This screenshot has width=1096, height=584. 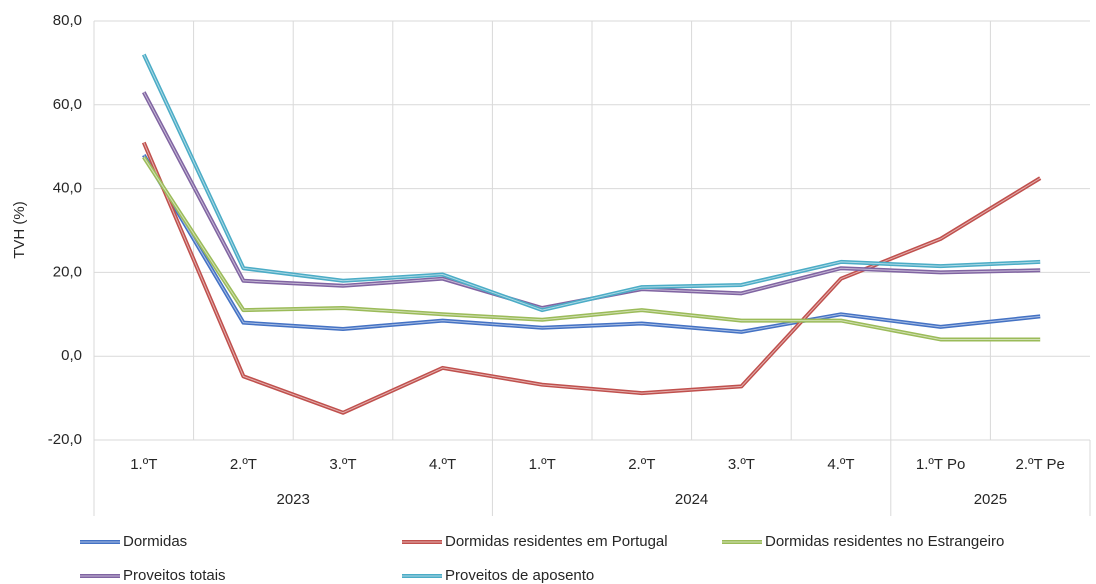 What do you see at coordinates (174, 575) in the screenshot?
I see `legend-label: Proveitos totais` at bounding box center [174, 575].